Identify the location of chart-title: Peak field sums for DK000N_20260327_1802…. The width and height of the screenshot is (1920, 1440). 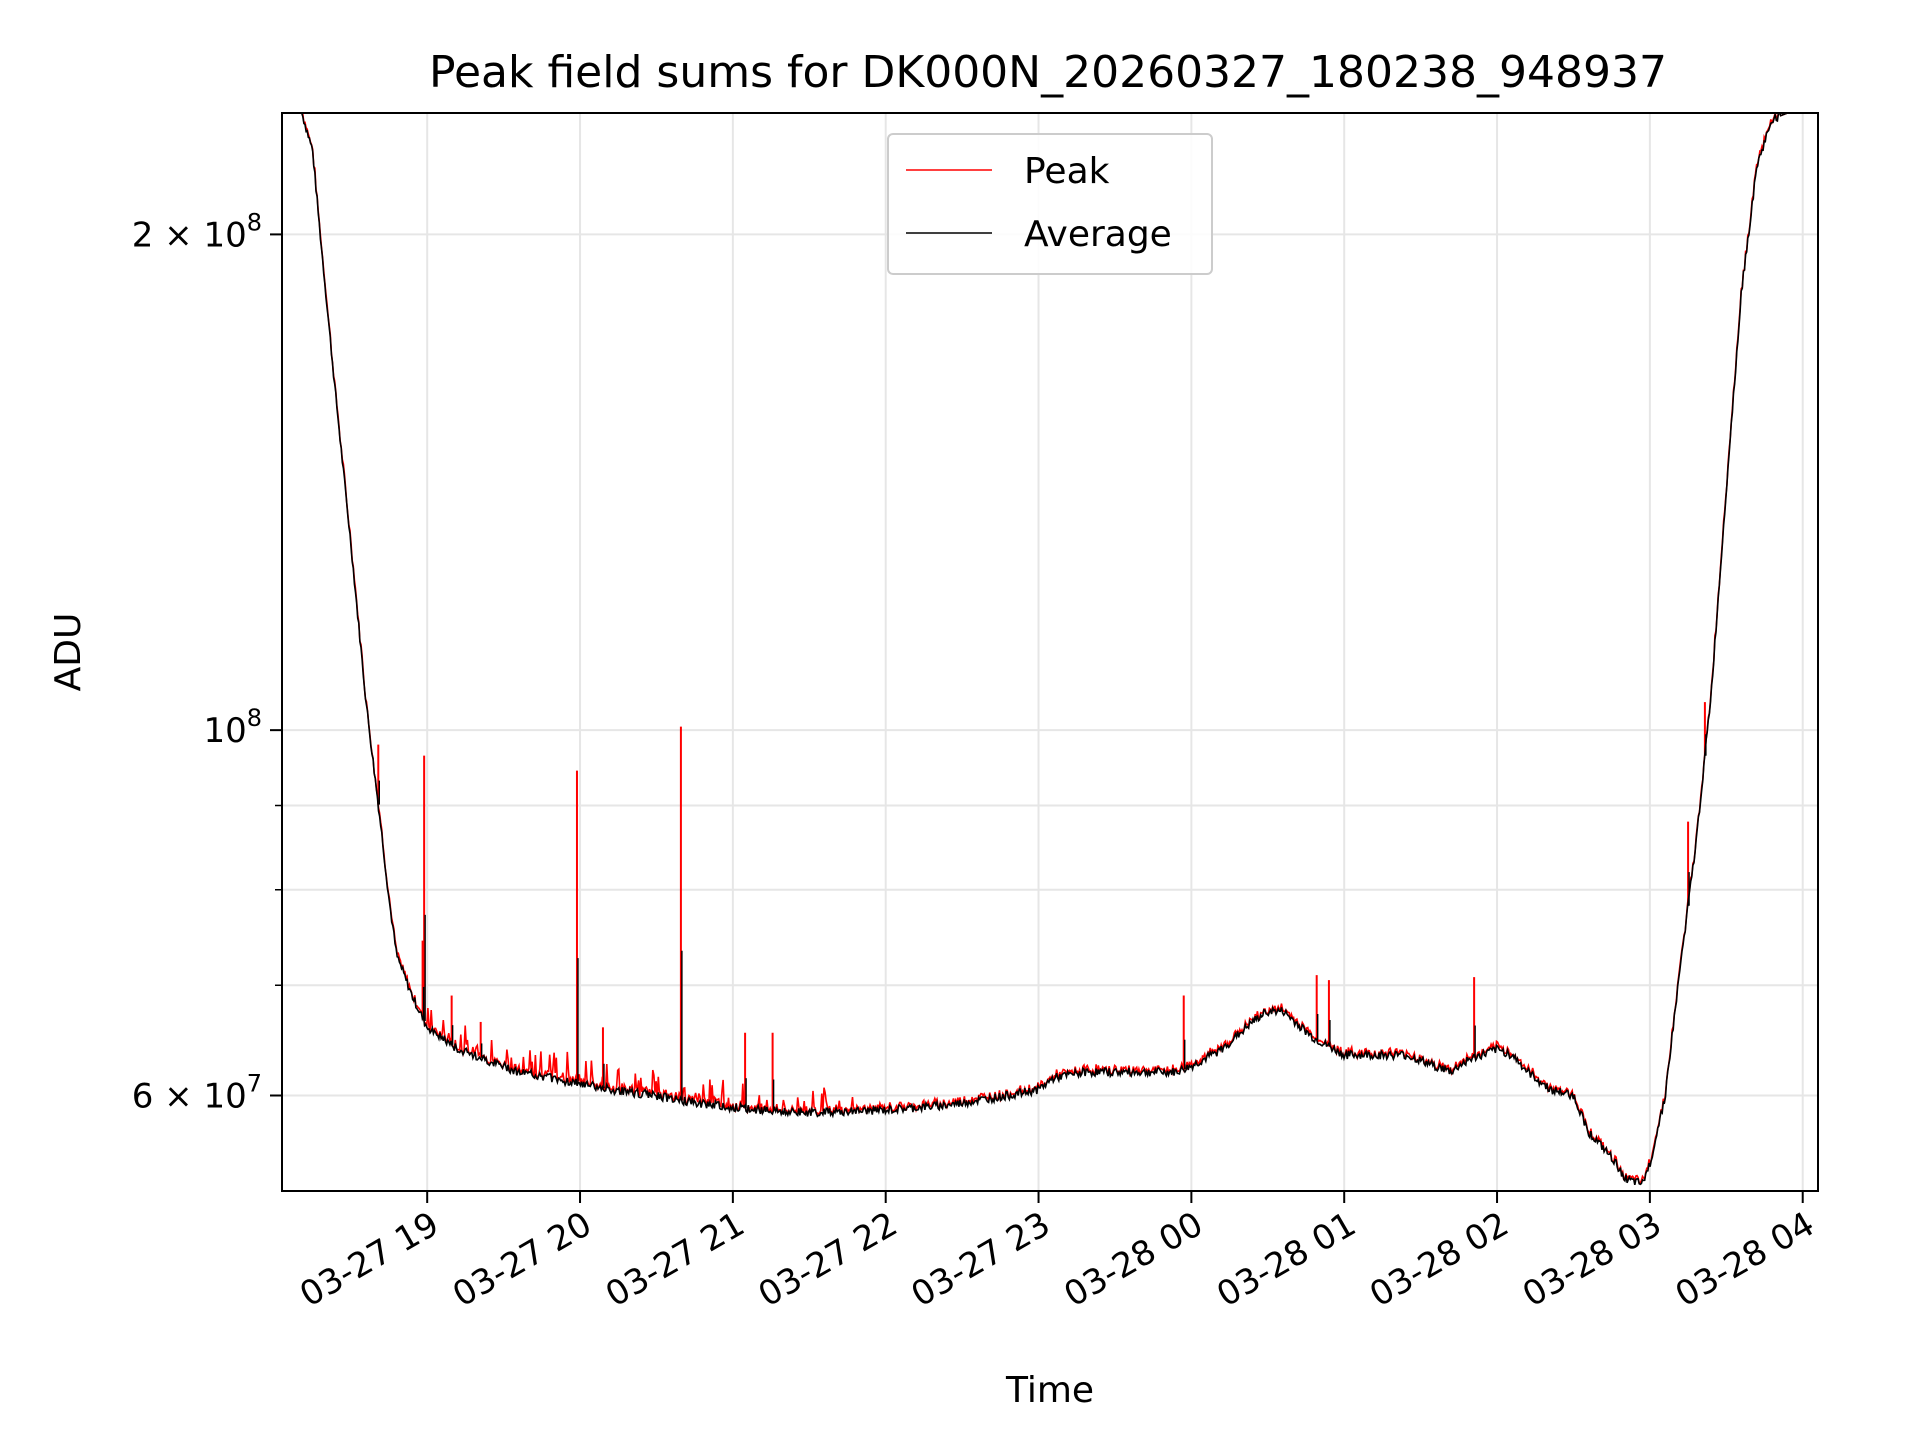
(1048, 72).